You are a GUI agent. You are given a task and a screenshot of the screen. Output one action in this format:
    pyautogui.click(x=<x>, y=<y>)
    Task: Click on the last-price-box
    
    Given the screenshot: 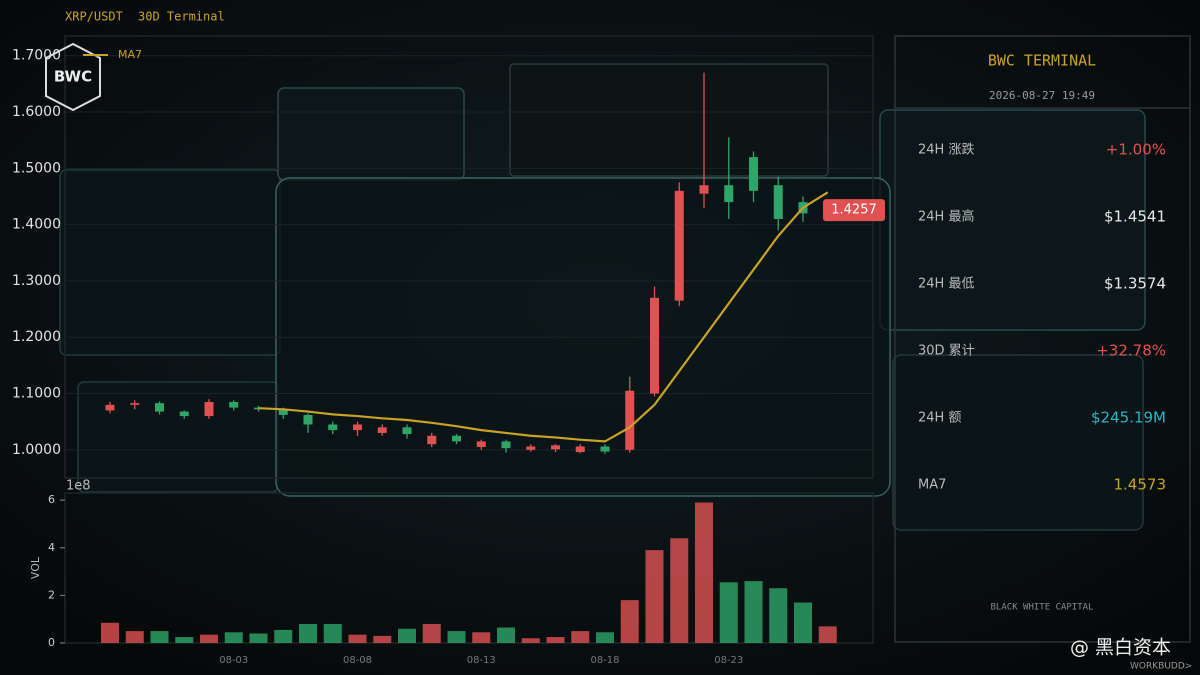 What is the action you would take?
    pyautogui.click(x=854, y=210)
    